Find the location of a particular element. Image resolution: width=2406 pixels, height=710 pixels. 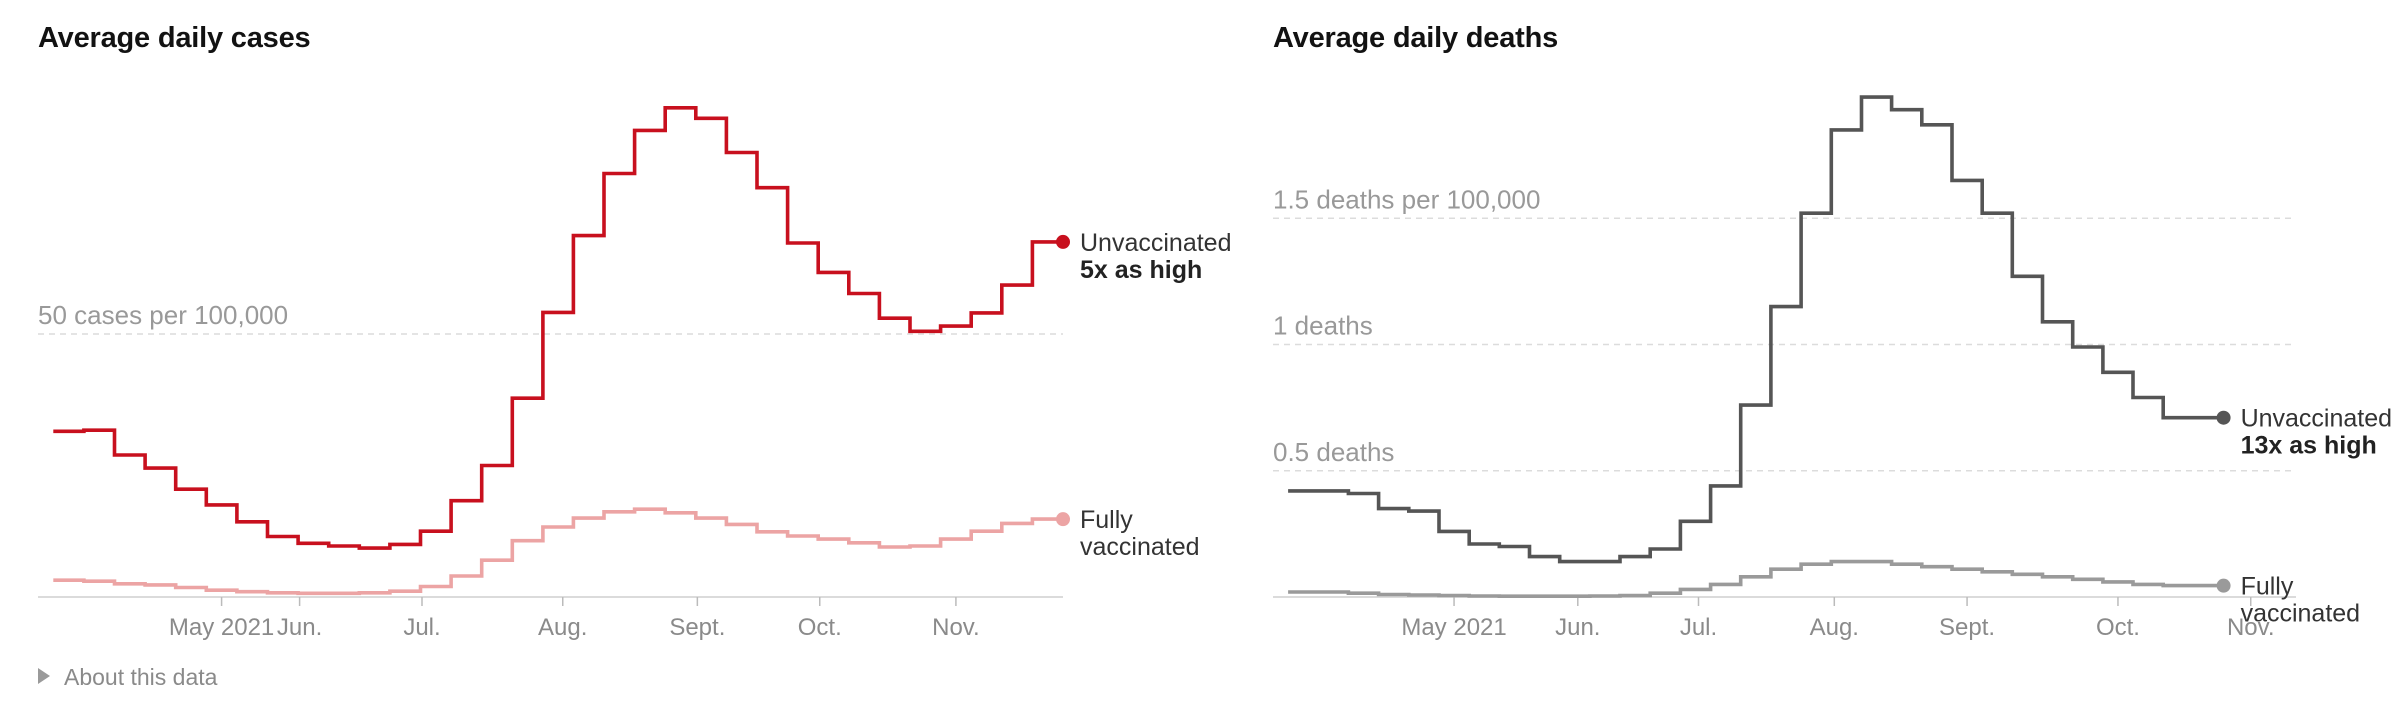

series-annotation: 13x as high is located at coordinates (2309, 446).